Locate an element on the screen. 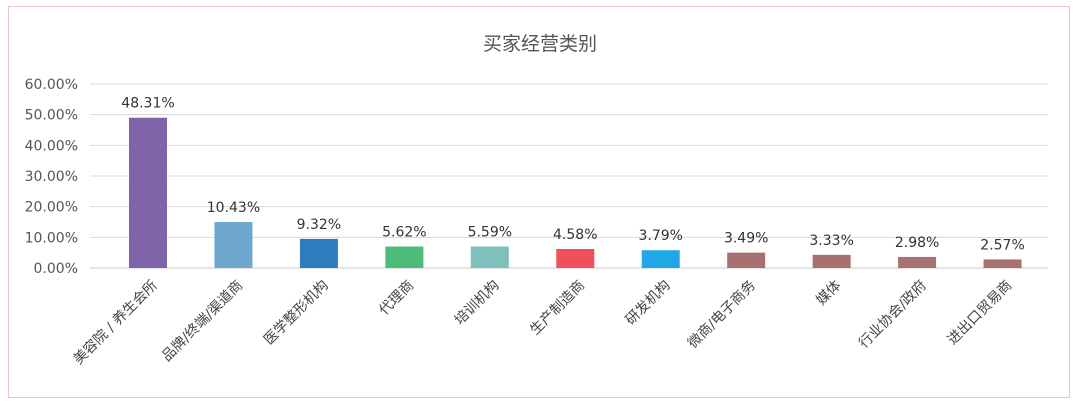  x-tick-label: 研发机构 is located at coordinates (648, 303).